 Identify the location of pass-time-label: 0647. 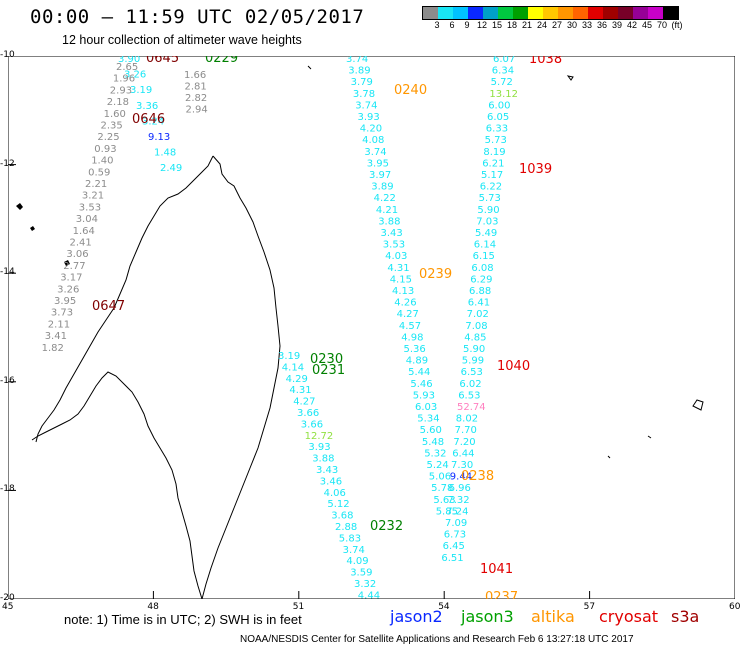
(108, 306).